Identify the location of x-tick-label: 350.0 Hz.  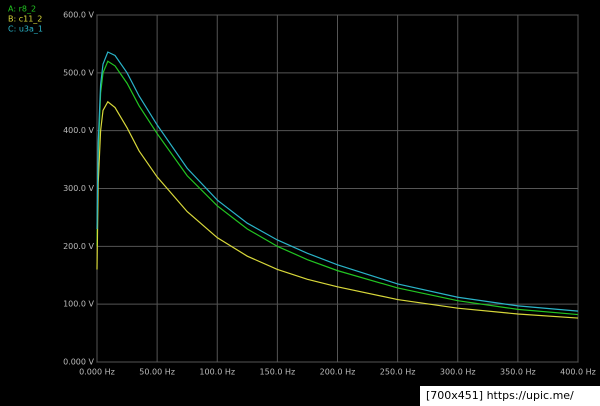
(518, 372).